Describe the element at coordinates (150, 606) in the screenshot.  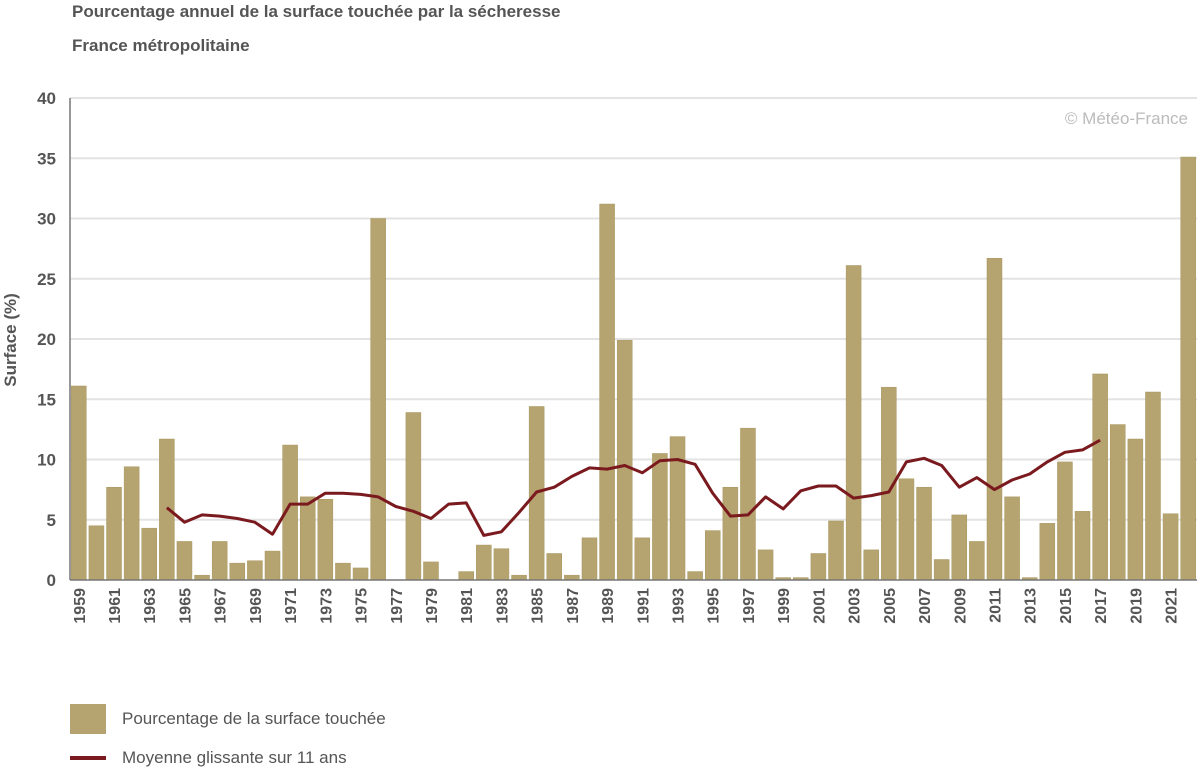
I see `x-tick-label: 1963` at that location.